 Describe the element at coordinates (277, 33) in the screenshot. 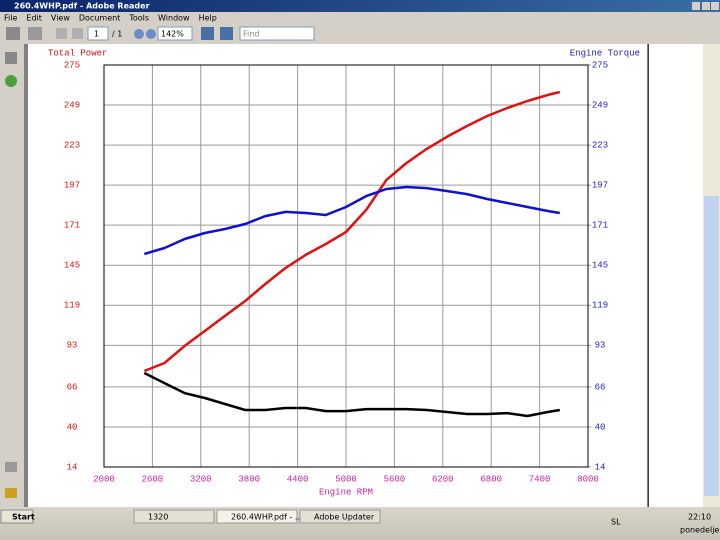

I see `find-field` at that location.